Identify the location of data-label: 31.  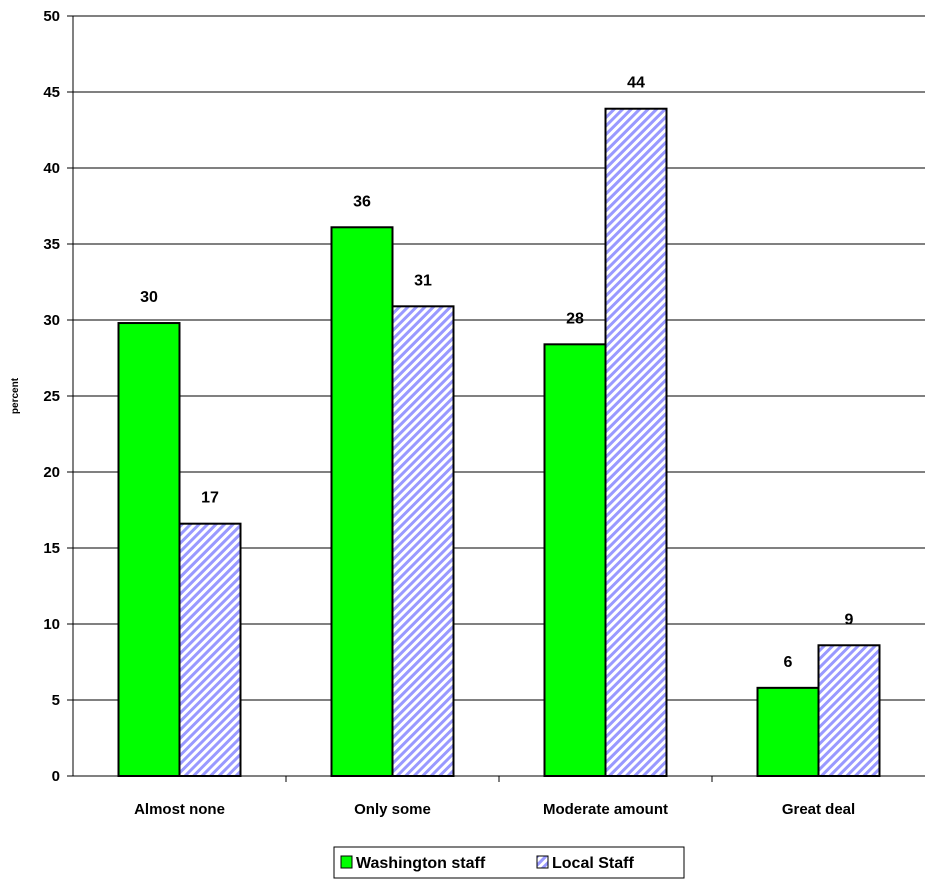
(423, 280).